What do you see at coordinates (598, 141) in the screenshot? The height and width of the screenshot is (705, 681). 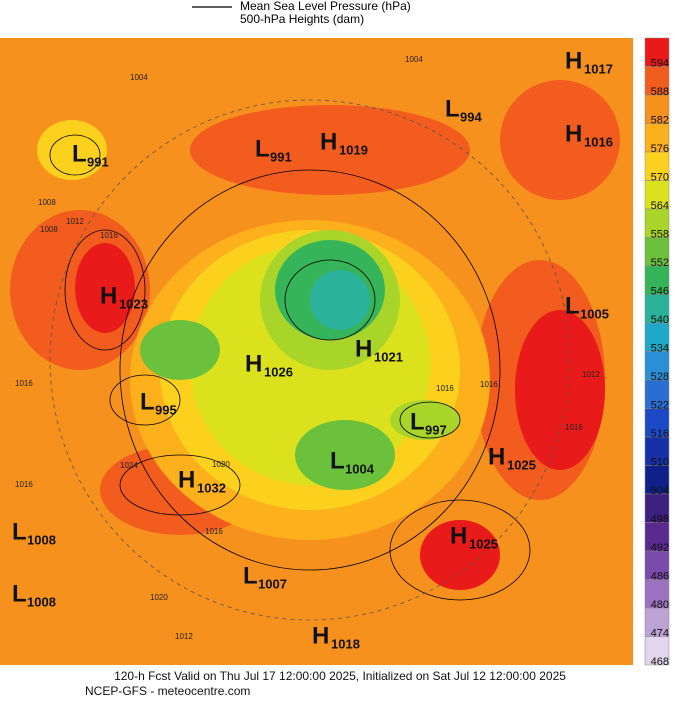 I see `center-value: 1016` at bounding box center [598, 141].